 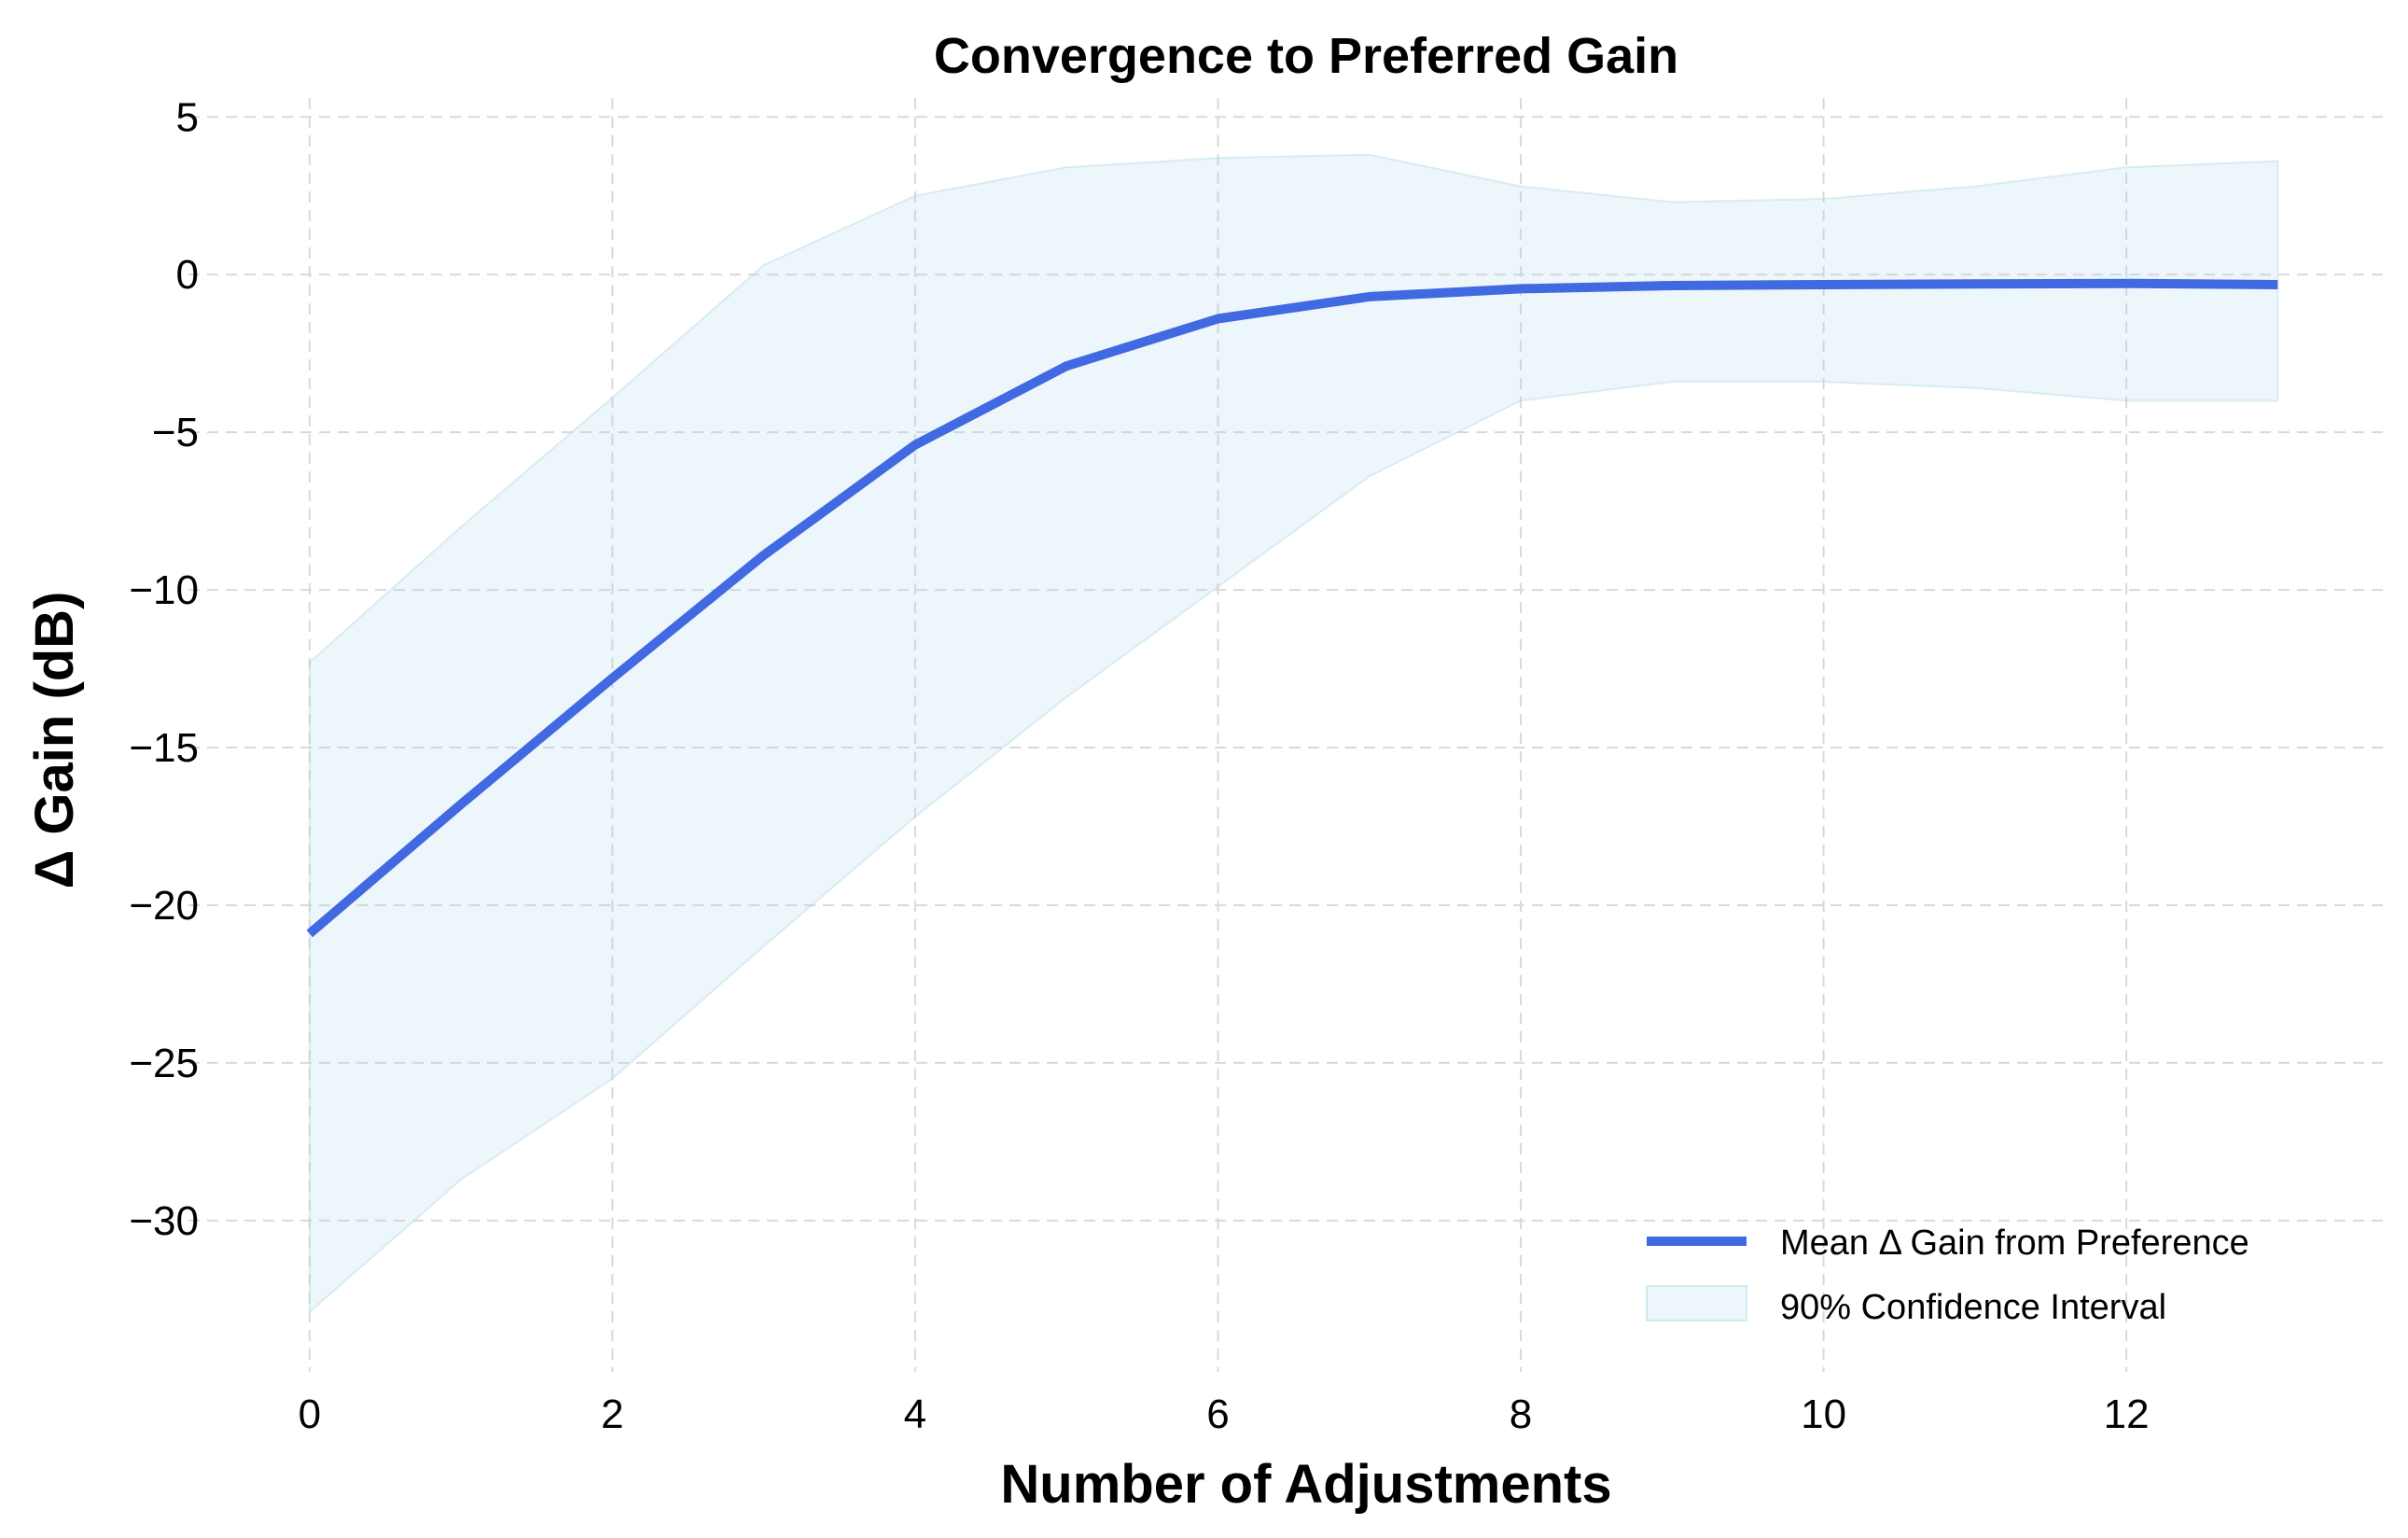 What do you see at coordinates (188, 275) in the screenshot?
I see `y-tick-label: 0` at bounding box center [188, 275].